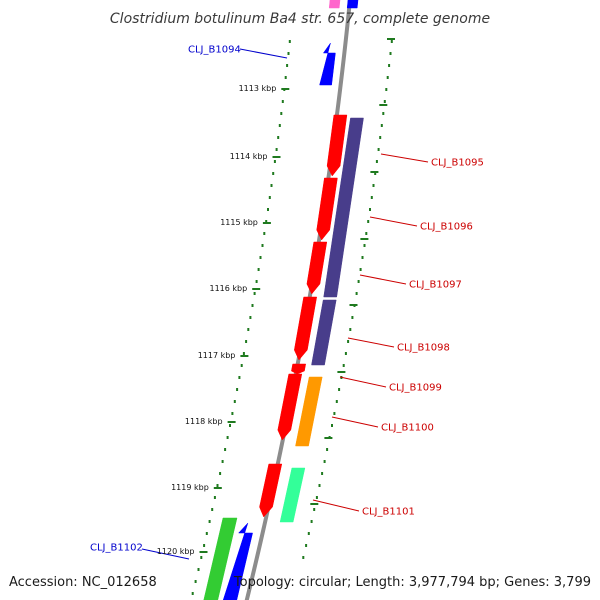  I want to click on kbp-tick-label: 1116 kbp, so click(228, 288).